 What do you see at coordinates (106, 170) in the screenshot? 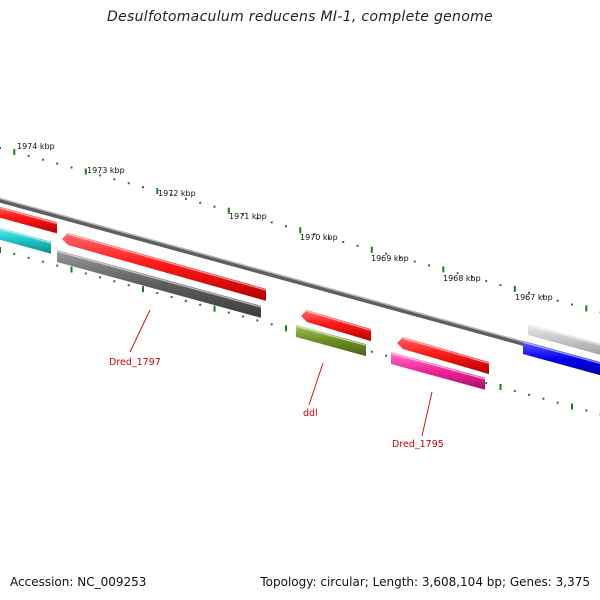
I see `kbp-label: 1973 kbp` at bounding box center [106, 170].